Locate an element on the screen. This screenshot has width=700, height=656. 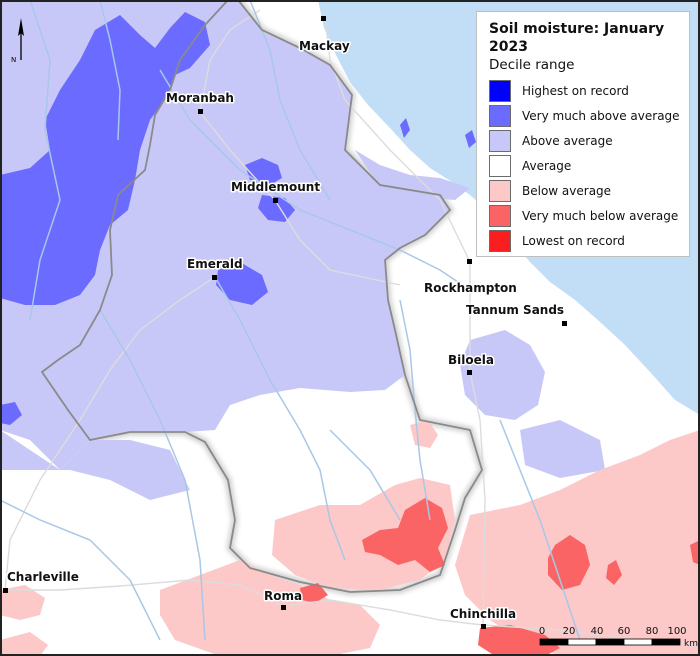
charleville-marker is located at coordinates (5, 590).